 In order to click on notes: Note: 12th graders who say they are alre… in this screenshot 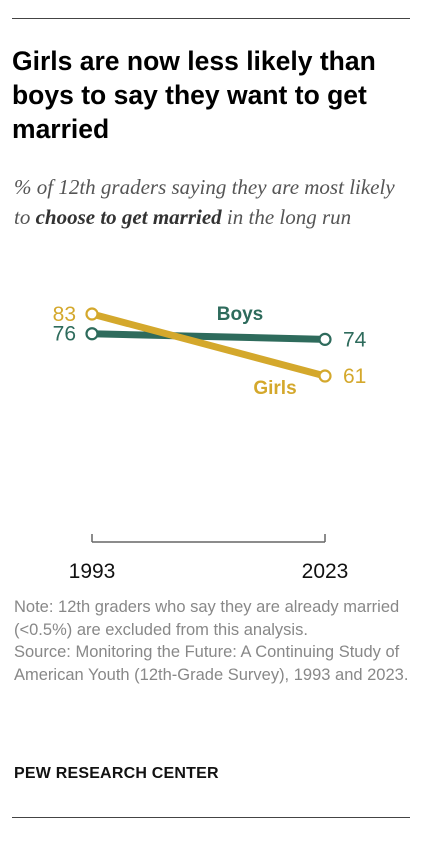, I will do `click(214, 641)`.